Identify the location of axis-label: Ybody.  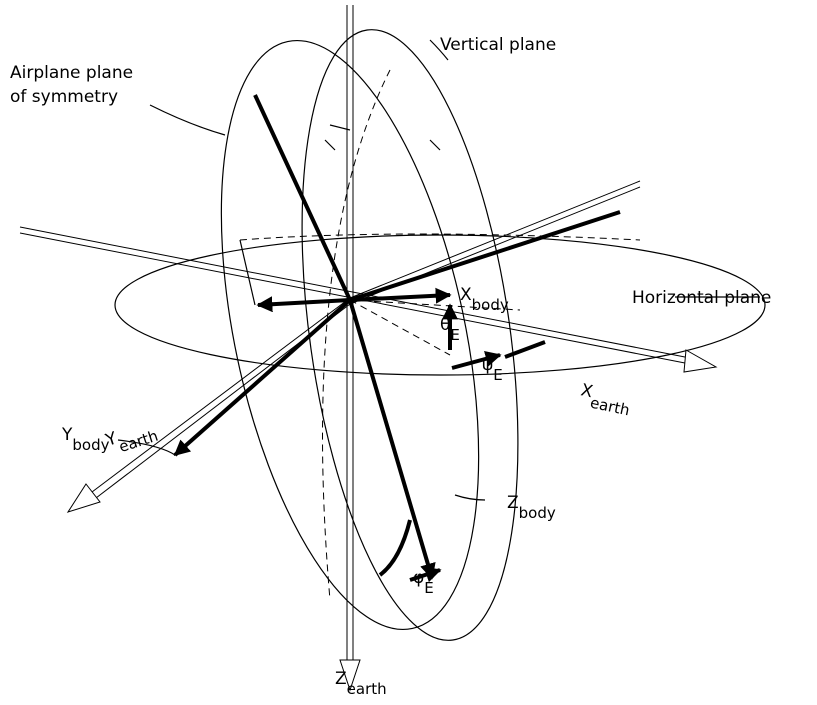
(85, 439).